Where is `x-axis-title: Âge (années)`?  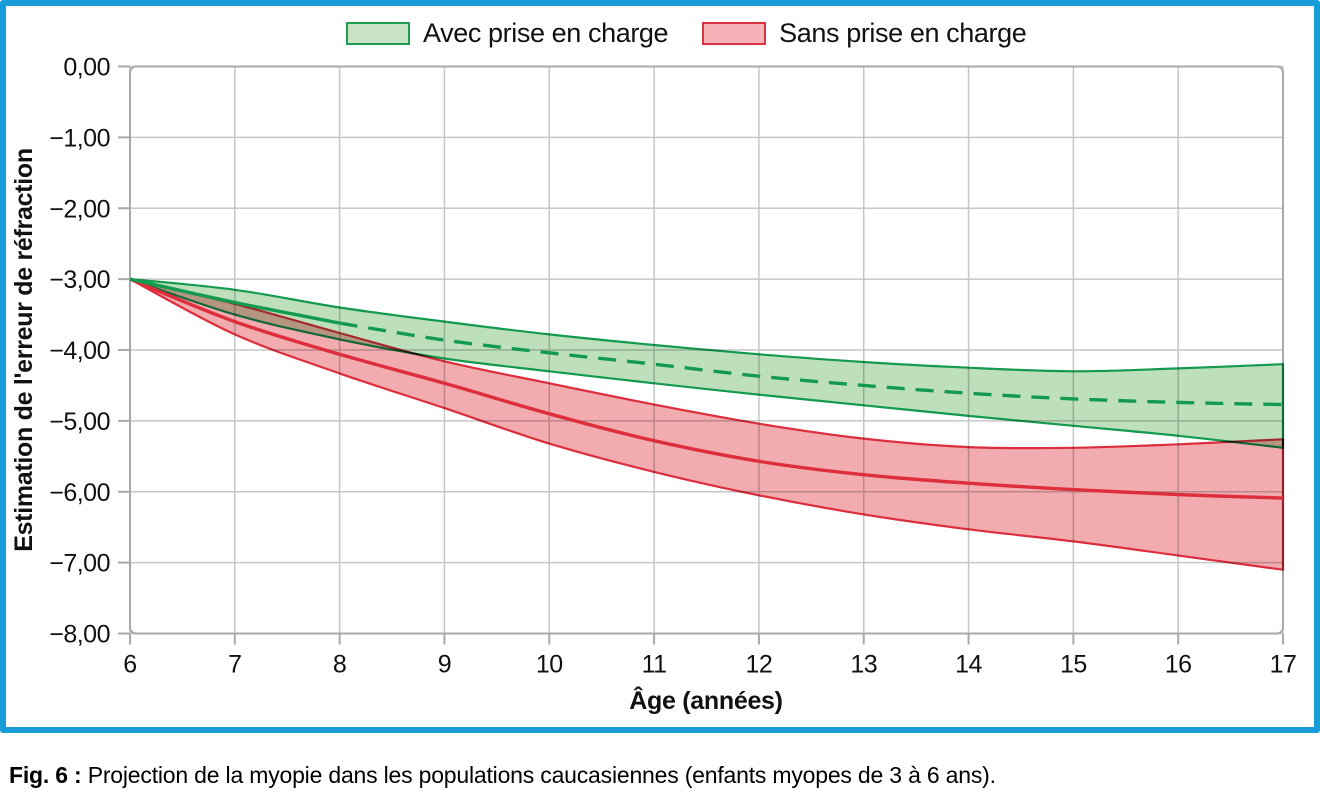
x-axis-title: Âge (années) is located at coordinates (705, 700).